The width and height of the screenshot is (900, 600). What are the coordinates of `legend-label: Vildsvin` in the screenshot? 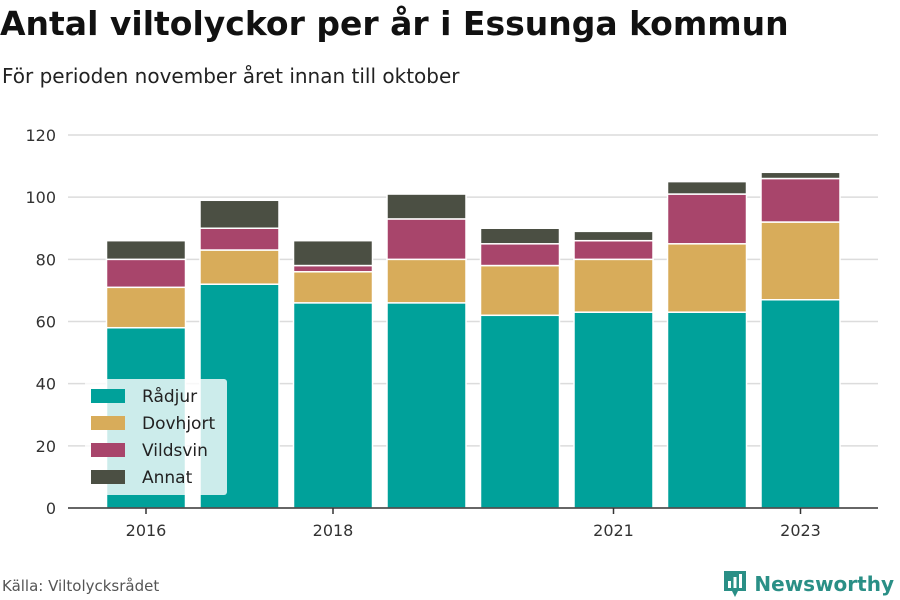 It's located at (175, 451).